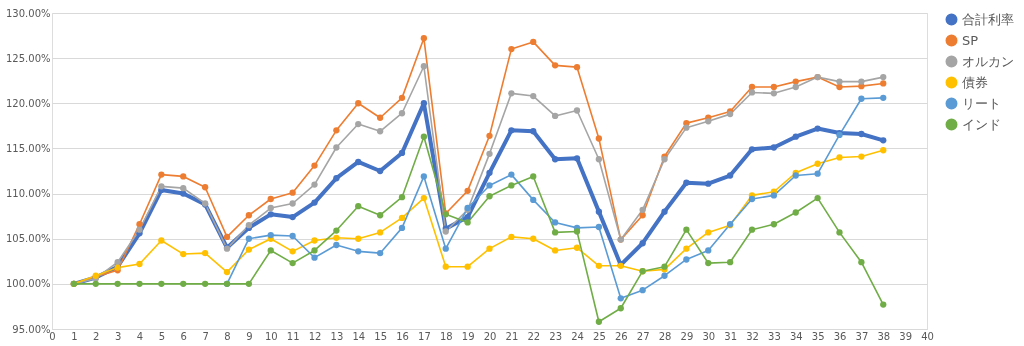  What do you see at coordinates (96, 336) in the screenshot?
I see `x-tick-label: 2` at bounding box center [96, 336].